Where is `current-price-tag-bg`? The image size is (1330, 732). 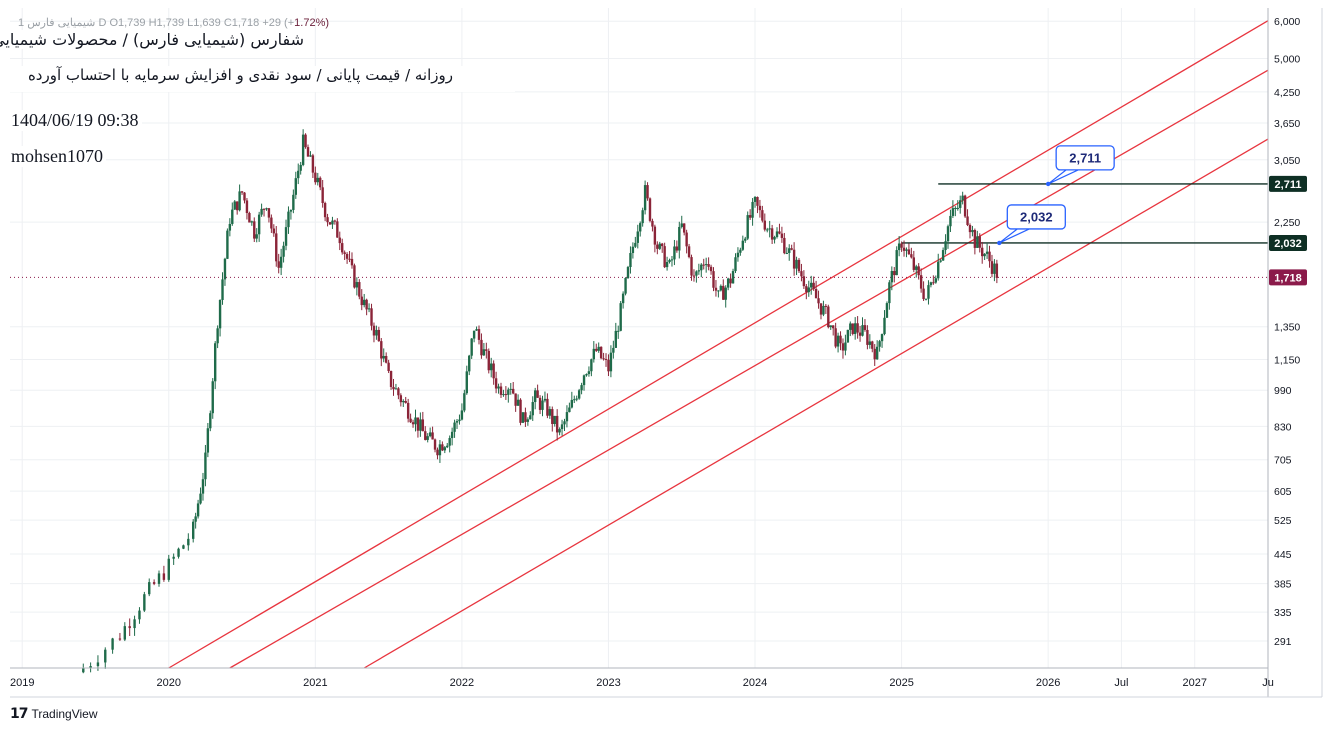 current-price-tag-bg is located at coordinates (1288, 277).